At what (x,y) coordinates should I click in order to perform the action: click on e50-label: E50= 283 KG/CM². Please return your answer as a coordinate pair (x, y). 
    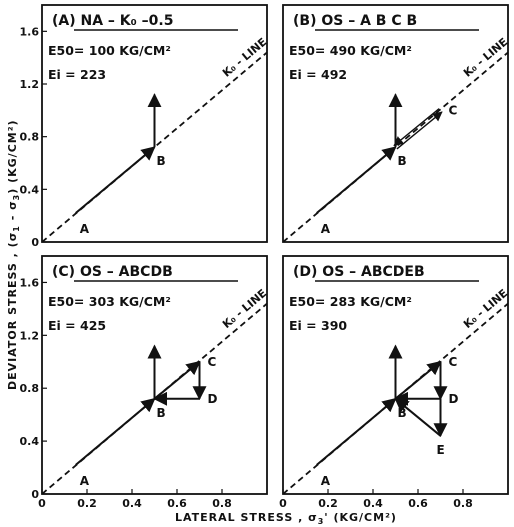
    Looking at the image, I should click on (350, 301).